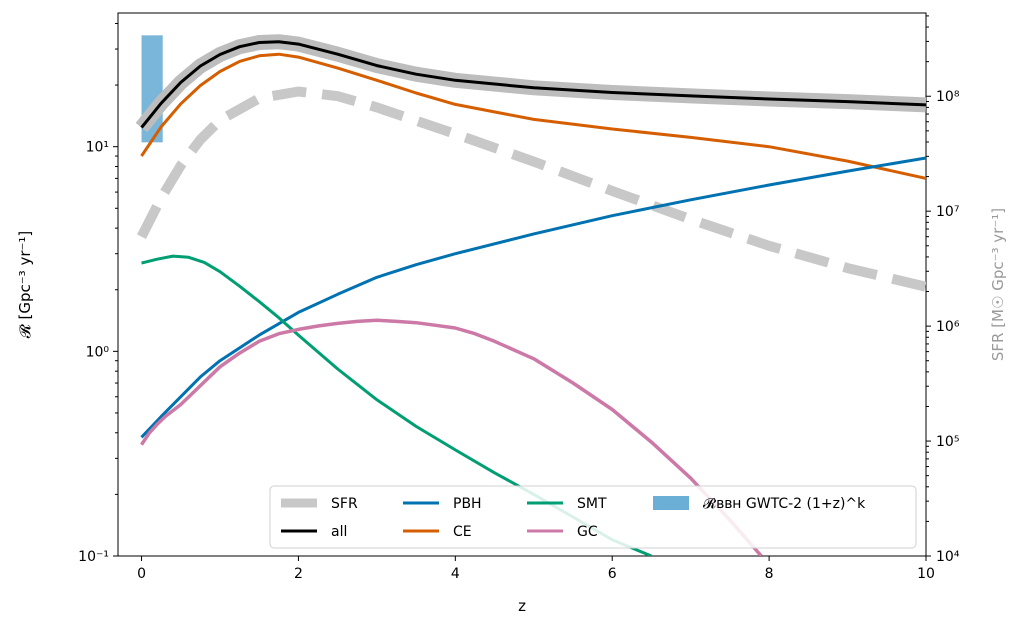 This screenshot has width=1011, height=617. What do you see at coordinates (947, 442) in the screenshot?
I see `right-tick-label: 10⁵` at bounding box center [947, 442].